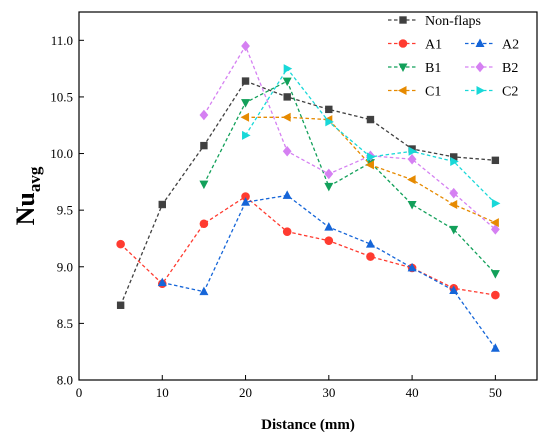 This screenshot has width=550, height=440. What do you see at coordinates (245, 392) in the screenshot?
I see `x-tick-label: 20` at bounding box center [245, 392].